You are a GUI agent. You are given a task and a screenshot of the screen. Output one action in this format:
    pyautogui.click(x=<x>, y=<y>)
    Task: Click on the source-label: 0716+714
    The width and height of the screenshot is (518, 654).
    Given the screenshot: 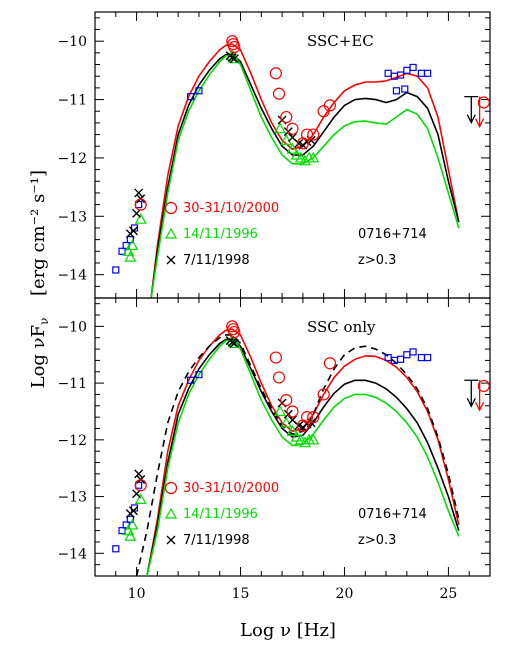 What is the action you would take?
    pyautogui.click(x=392, y=234)
    